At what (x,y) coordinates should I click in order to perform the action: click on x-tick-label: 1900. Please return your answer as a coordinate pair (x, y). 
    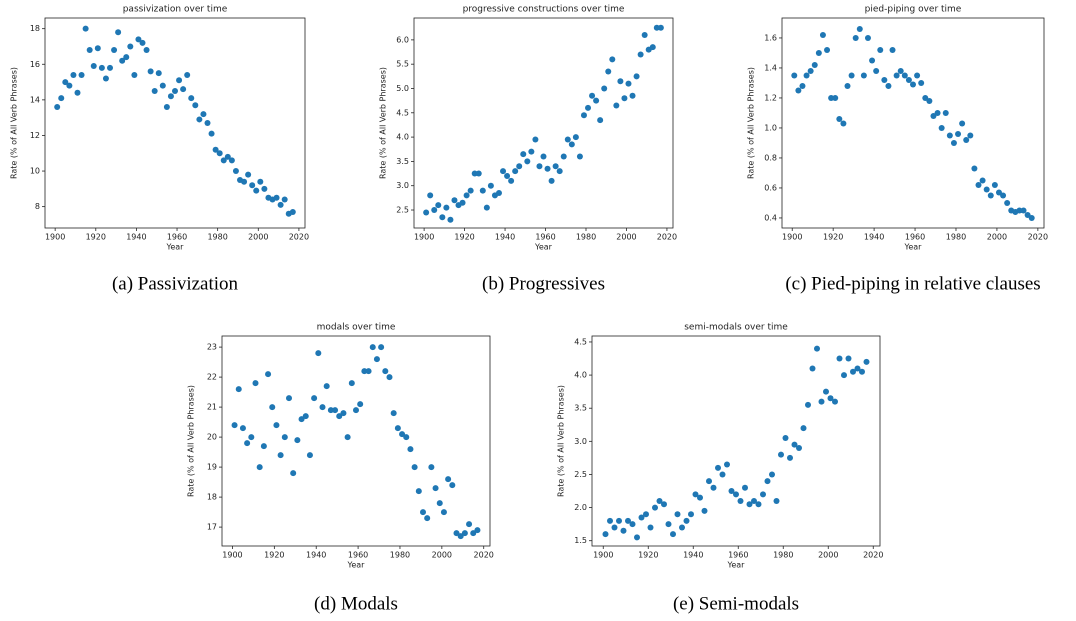
    Looking at the image, I should click on (424, 237).